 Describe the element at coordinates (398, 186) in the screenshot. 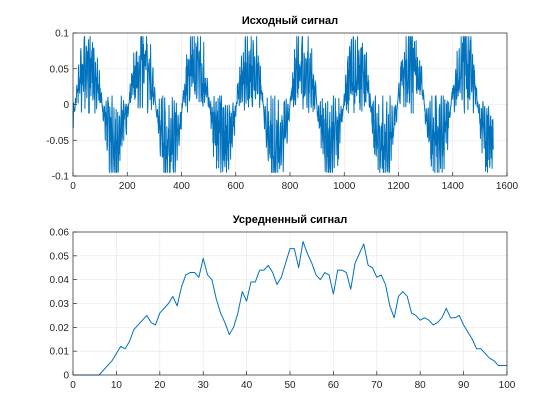

I see `top-x-tick-label: 1200` at that location.